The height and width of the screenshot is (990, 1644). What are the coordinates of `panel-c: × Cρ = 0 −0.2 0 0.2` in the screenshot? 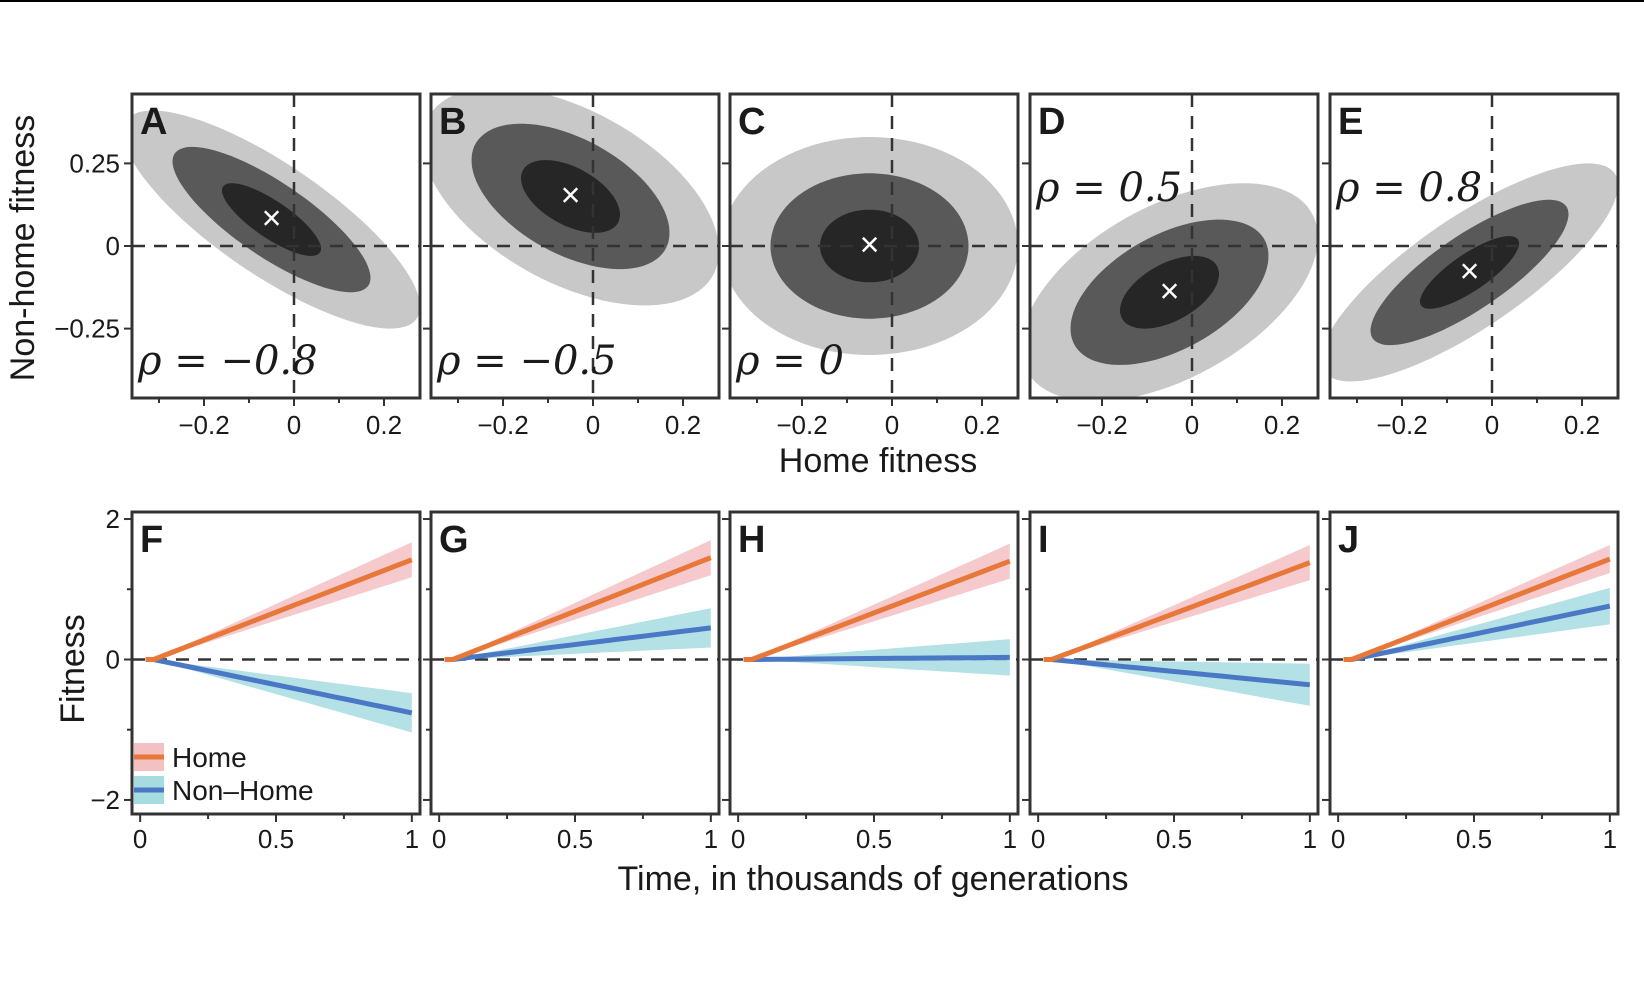 It's located at (871, 266).